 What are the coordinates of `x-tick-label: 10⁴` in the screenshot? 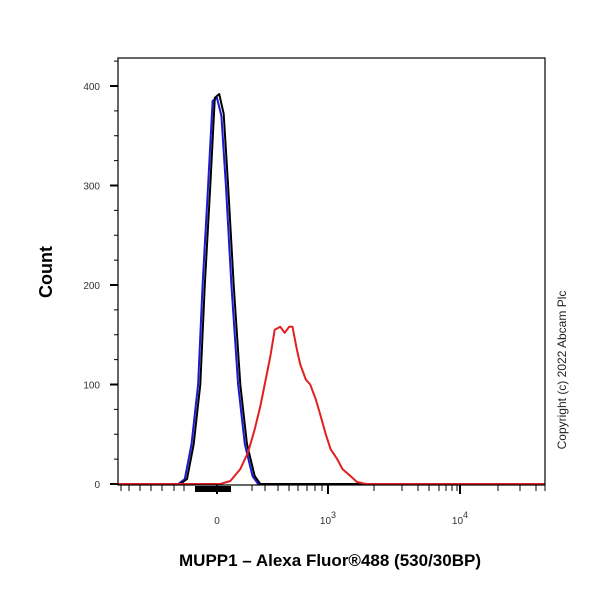 It's located at (460, 518).